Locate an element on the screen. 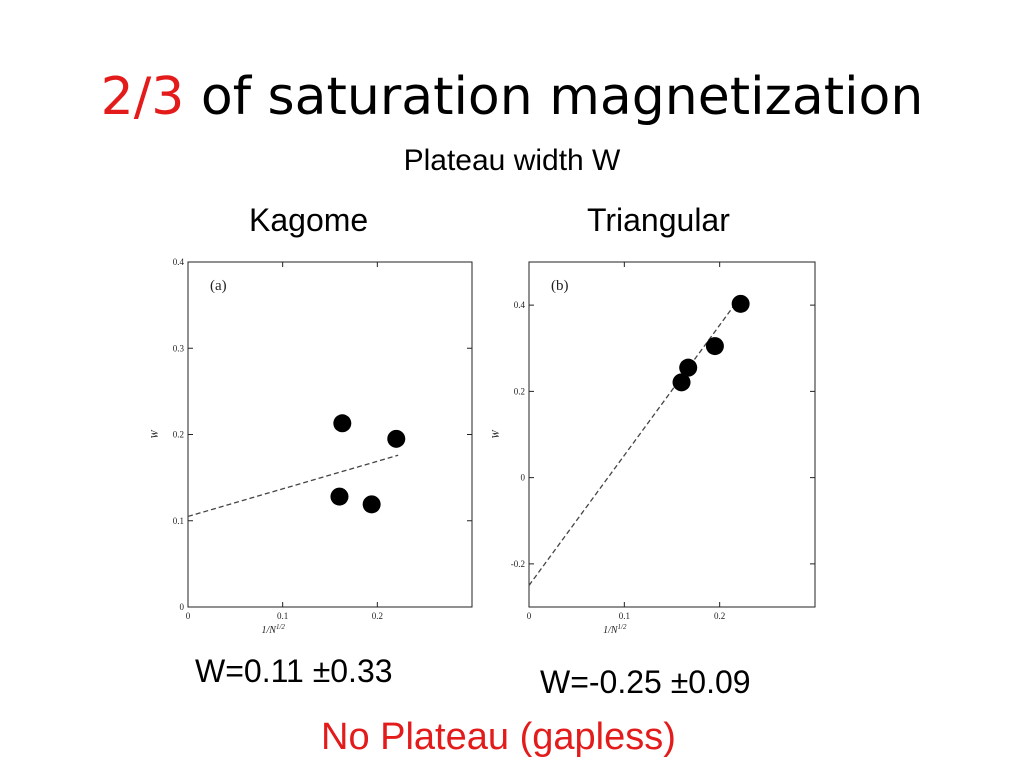 This screenshot has height=768, width=1024. slide-title: 2/3 of saturation magnetization is located at coordinates (512, 97).